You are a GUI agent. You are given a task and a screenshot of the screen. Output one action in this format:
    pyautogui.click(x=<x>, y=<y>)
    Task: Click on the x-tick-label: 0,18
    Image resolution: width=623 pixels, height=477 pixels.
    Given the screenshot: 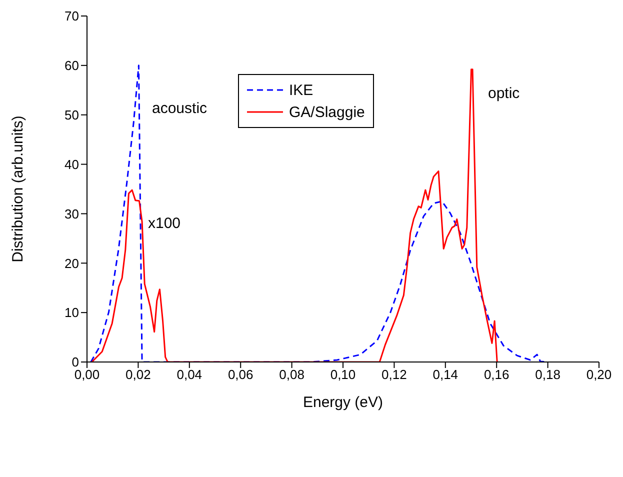 What is the action you would take?
    pyautogui.click(x=547, y=374)
    